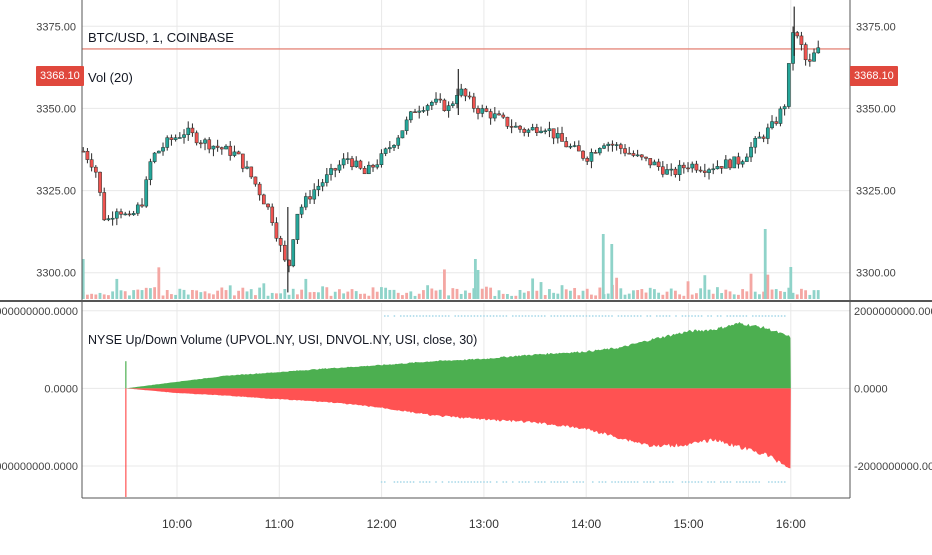 The image size is (932, 555). What do you see at coordinates (56, 150) in the screenshot?
I see `price-axis-left: 3300.00 3325.00 3350.00 3375.00` at bounding box center [56, 150].